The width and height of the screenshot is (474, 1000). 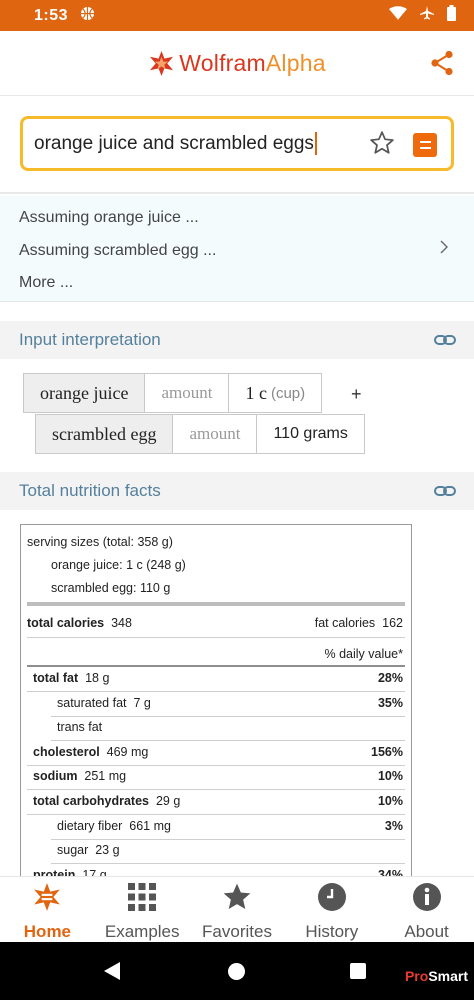 What do you see at coordinates (87, 16) in the screenshot?
I see `basketball-icon` at bounding box center [87, 16].